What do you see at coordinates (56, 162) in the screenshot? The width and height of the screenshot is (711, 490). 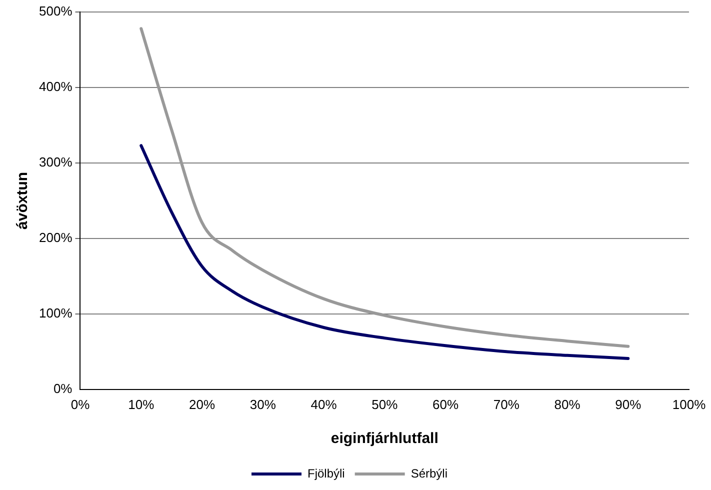 I see `y-tick-label: 300%` at bounding box center [56, 162].